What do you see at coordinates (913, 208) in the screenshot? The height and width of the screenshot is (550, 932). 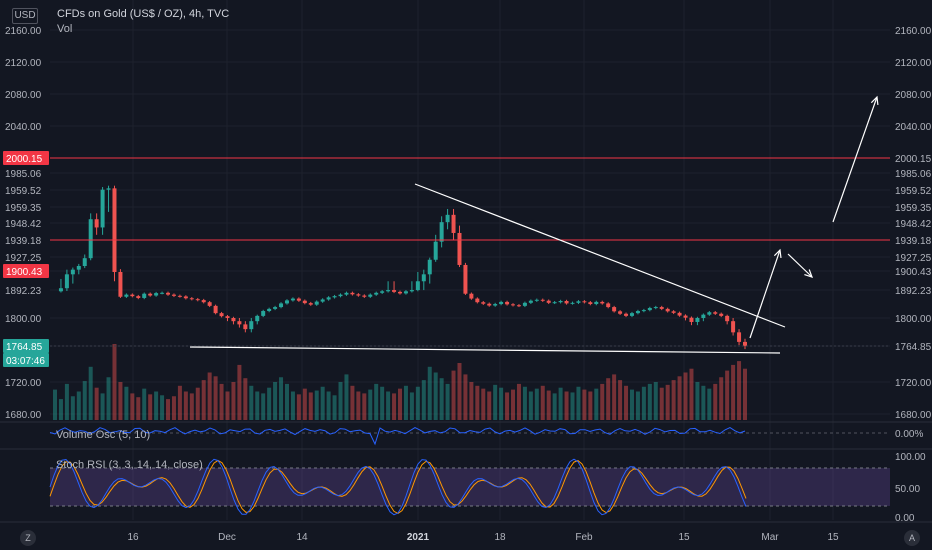 I see `price-tick-label: 1959.35` at bounding box center [913, 208].